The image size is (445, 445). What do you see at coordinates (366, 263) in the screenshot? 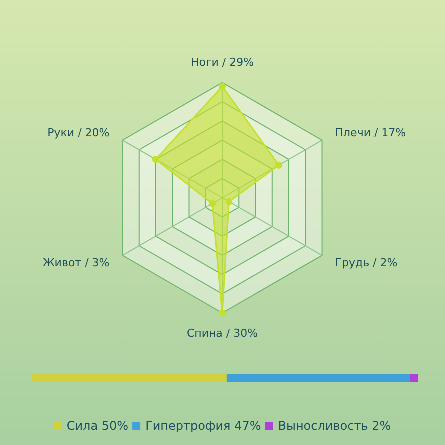
I see `spoke-label: Грудь / 2%` at bounding box center [366, 263].